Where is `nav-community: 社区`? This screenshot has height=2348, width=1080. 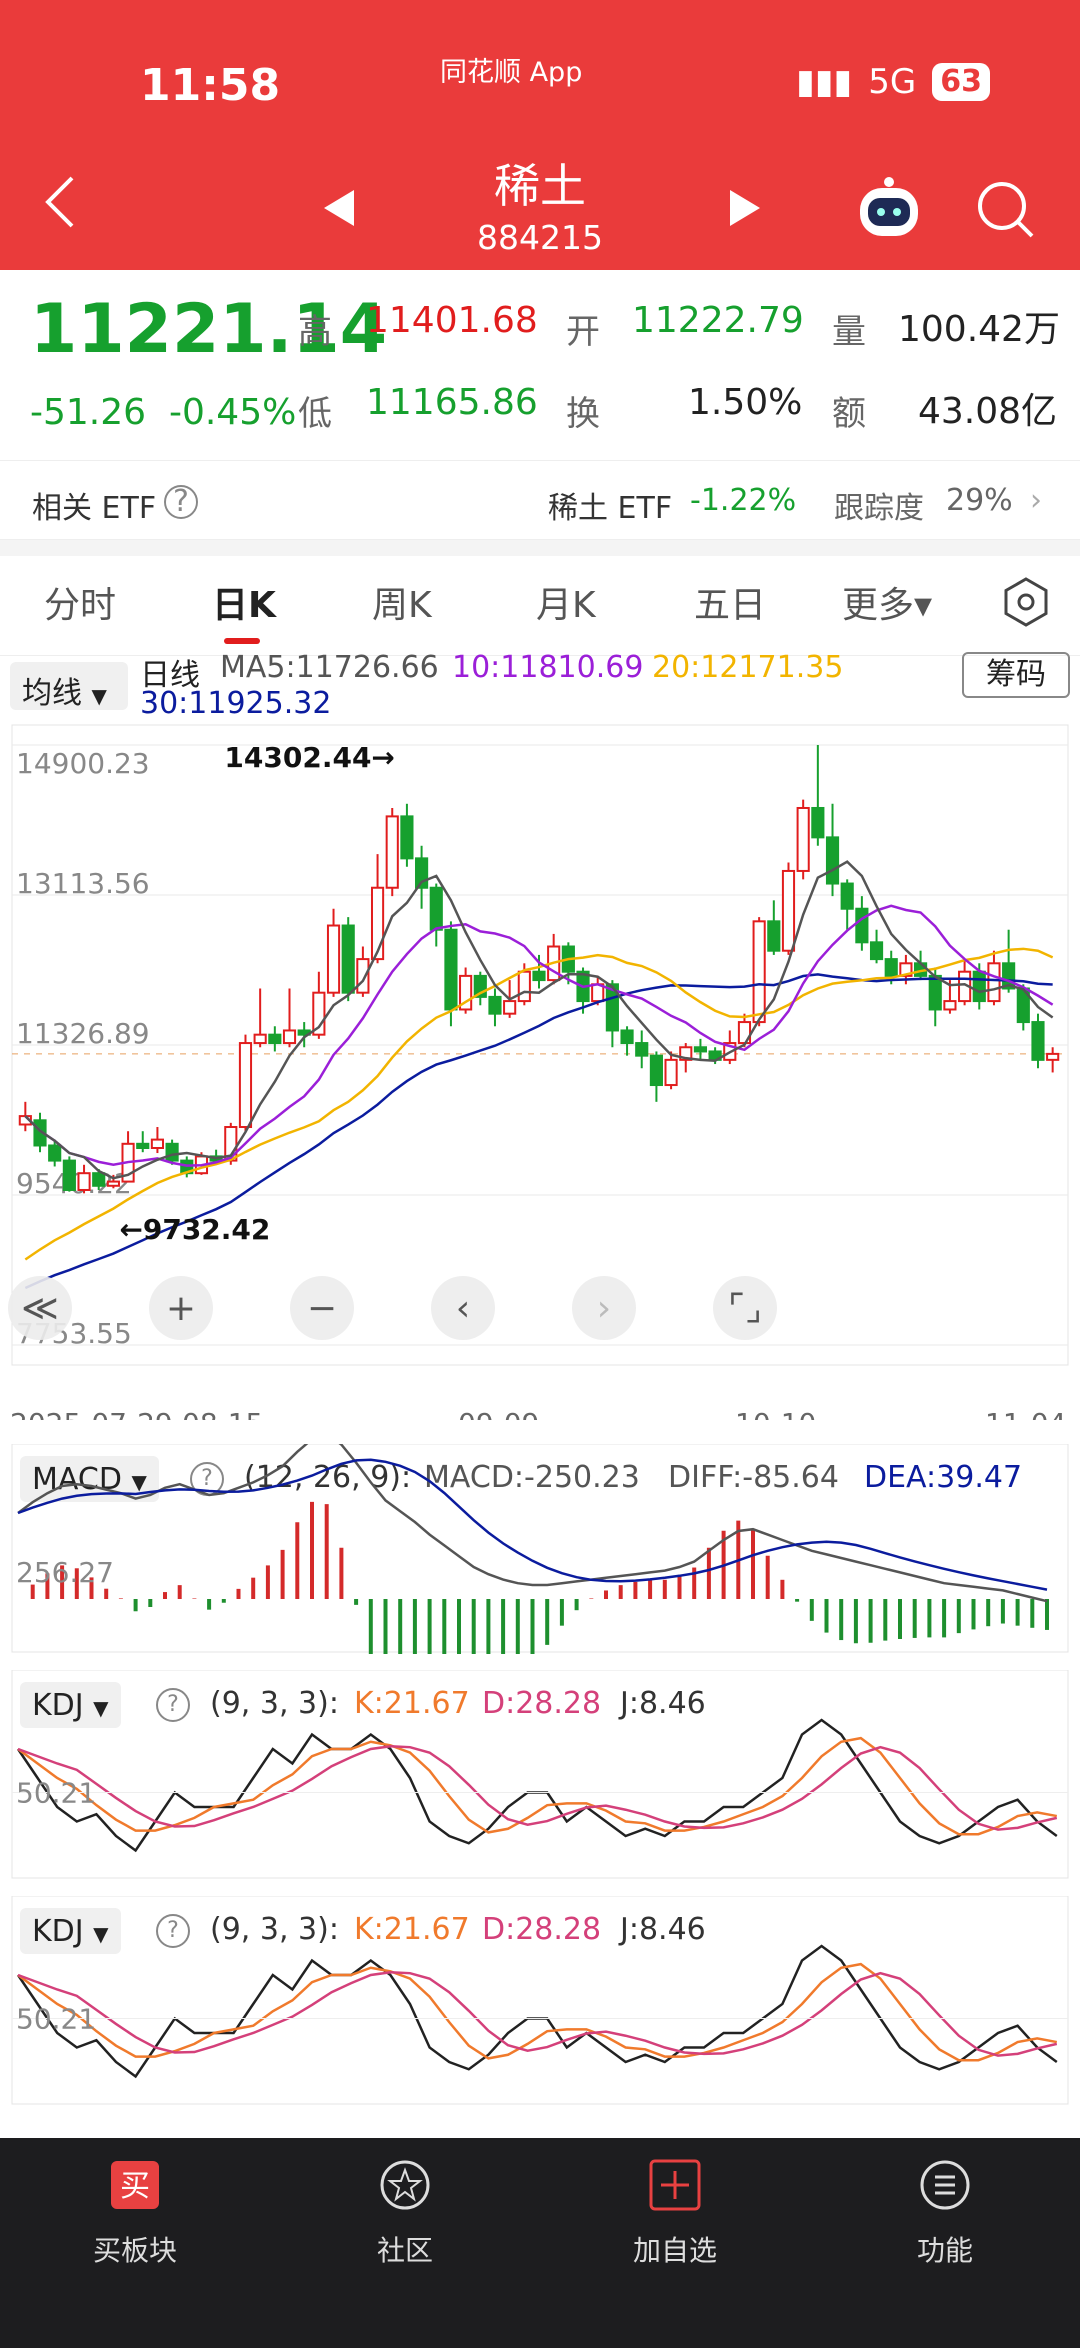
nav-community: 社区 is located at coordinates (405, 2213).